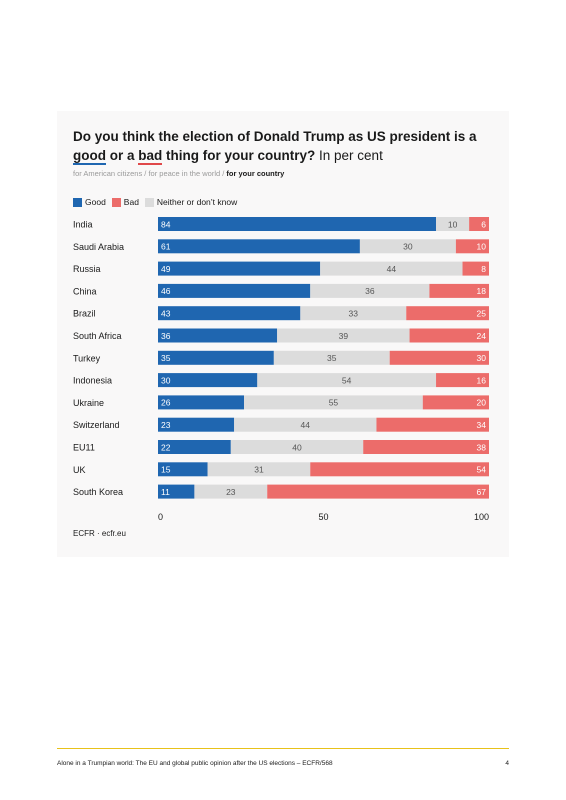 Image resolution: width=566 pixels, height=800 pixels. I want to click on category-label-turkey: Turkey, so click(87, 358).